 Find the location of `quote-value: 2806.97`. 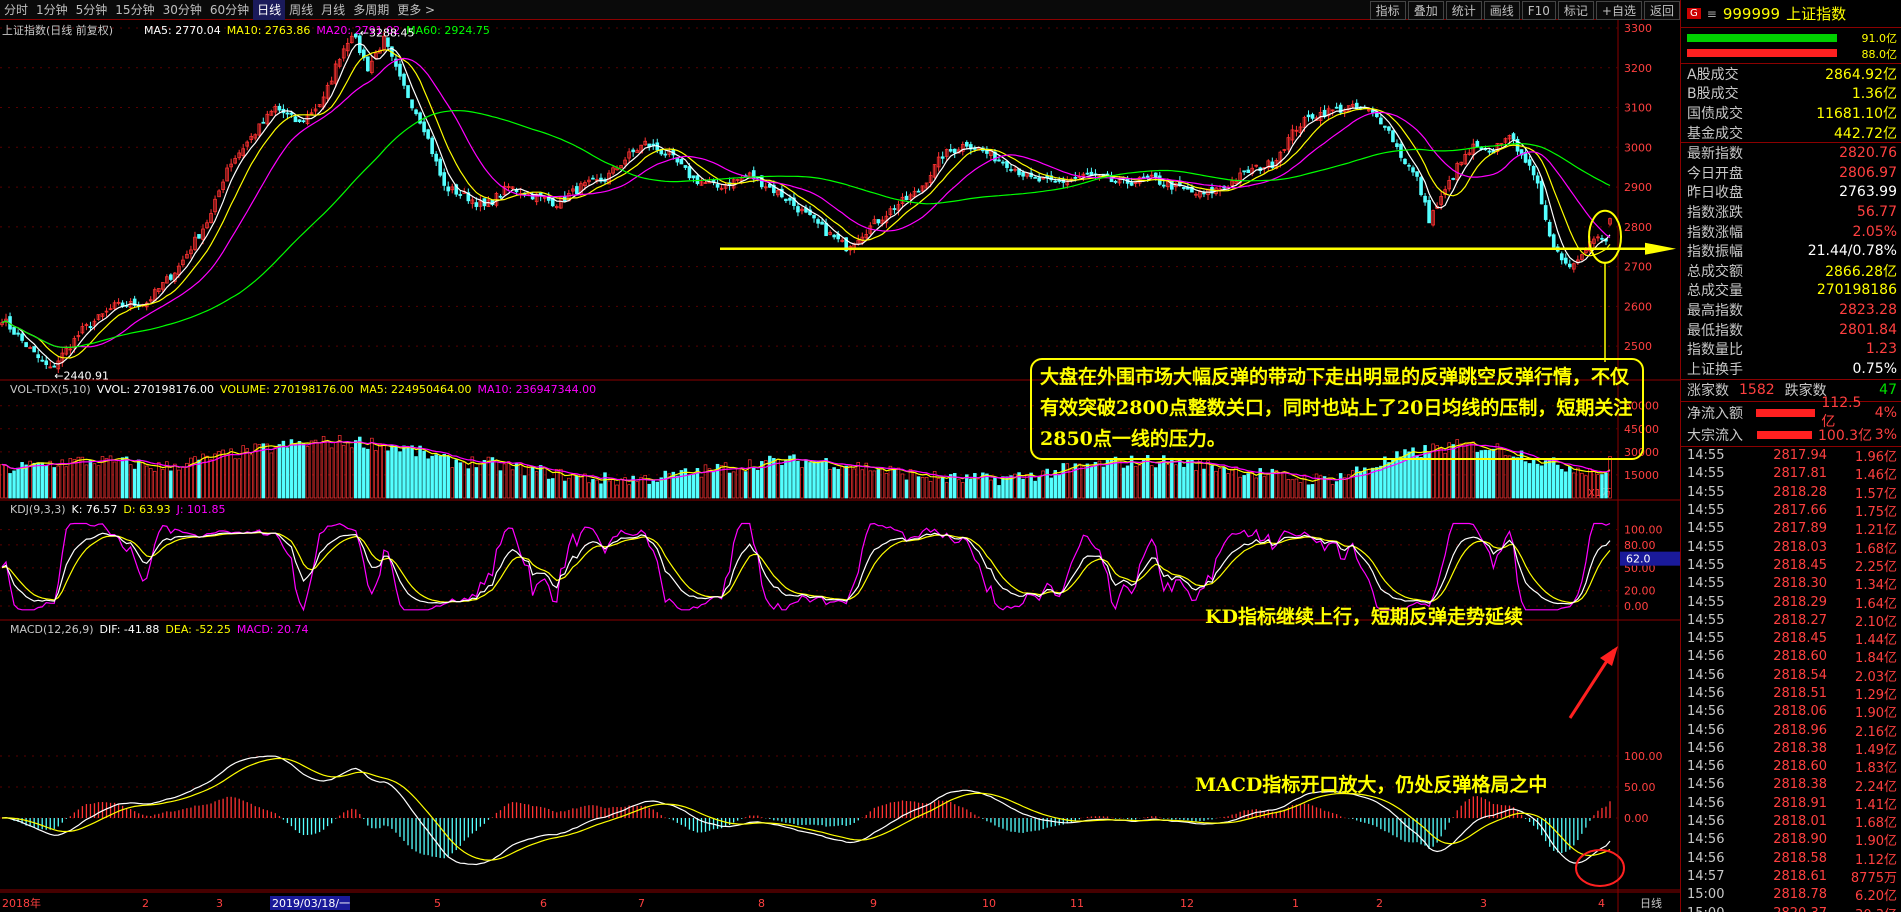

quote-value: 2806.97 is located at coordinates (1868, 172).